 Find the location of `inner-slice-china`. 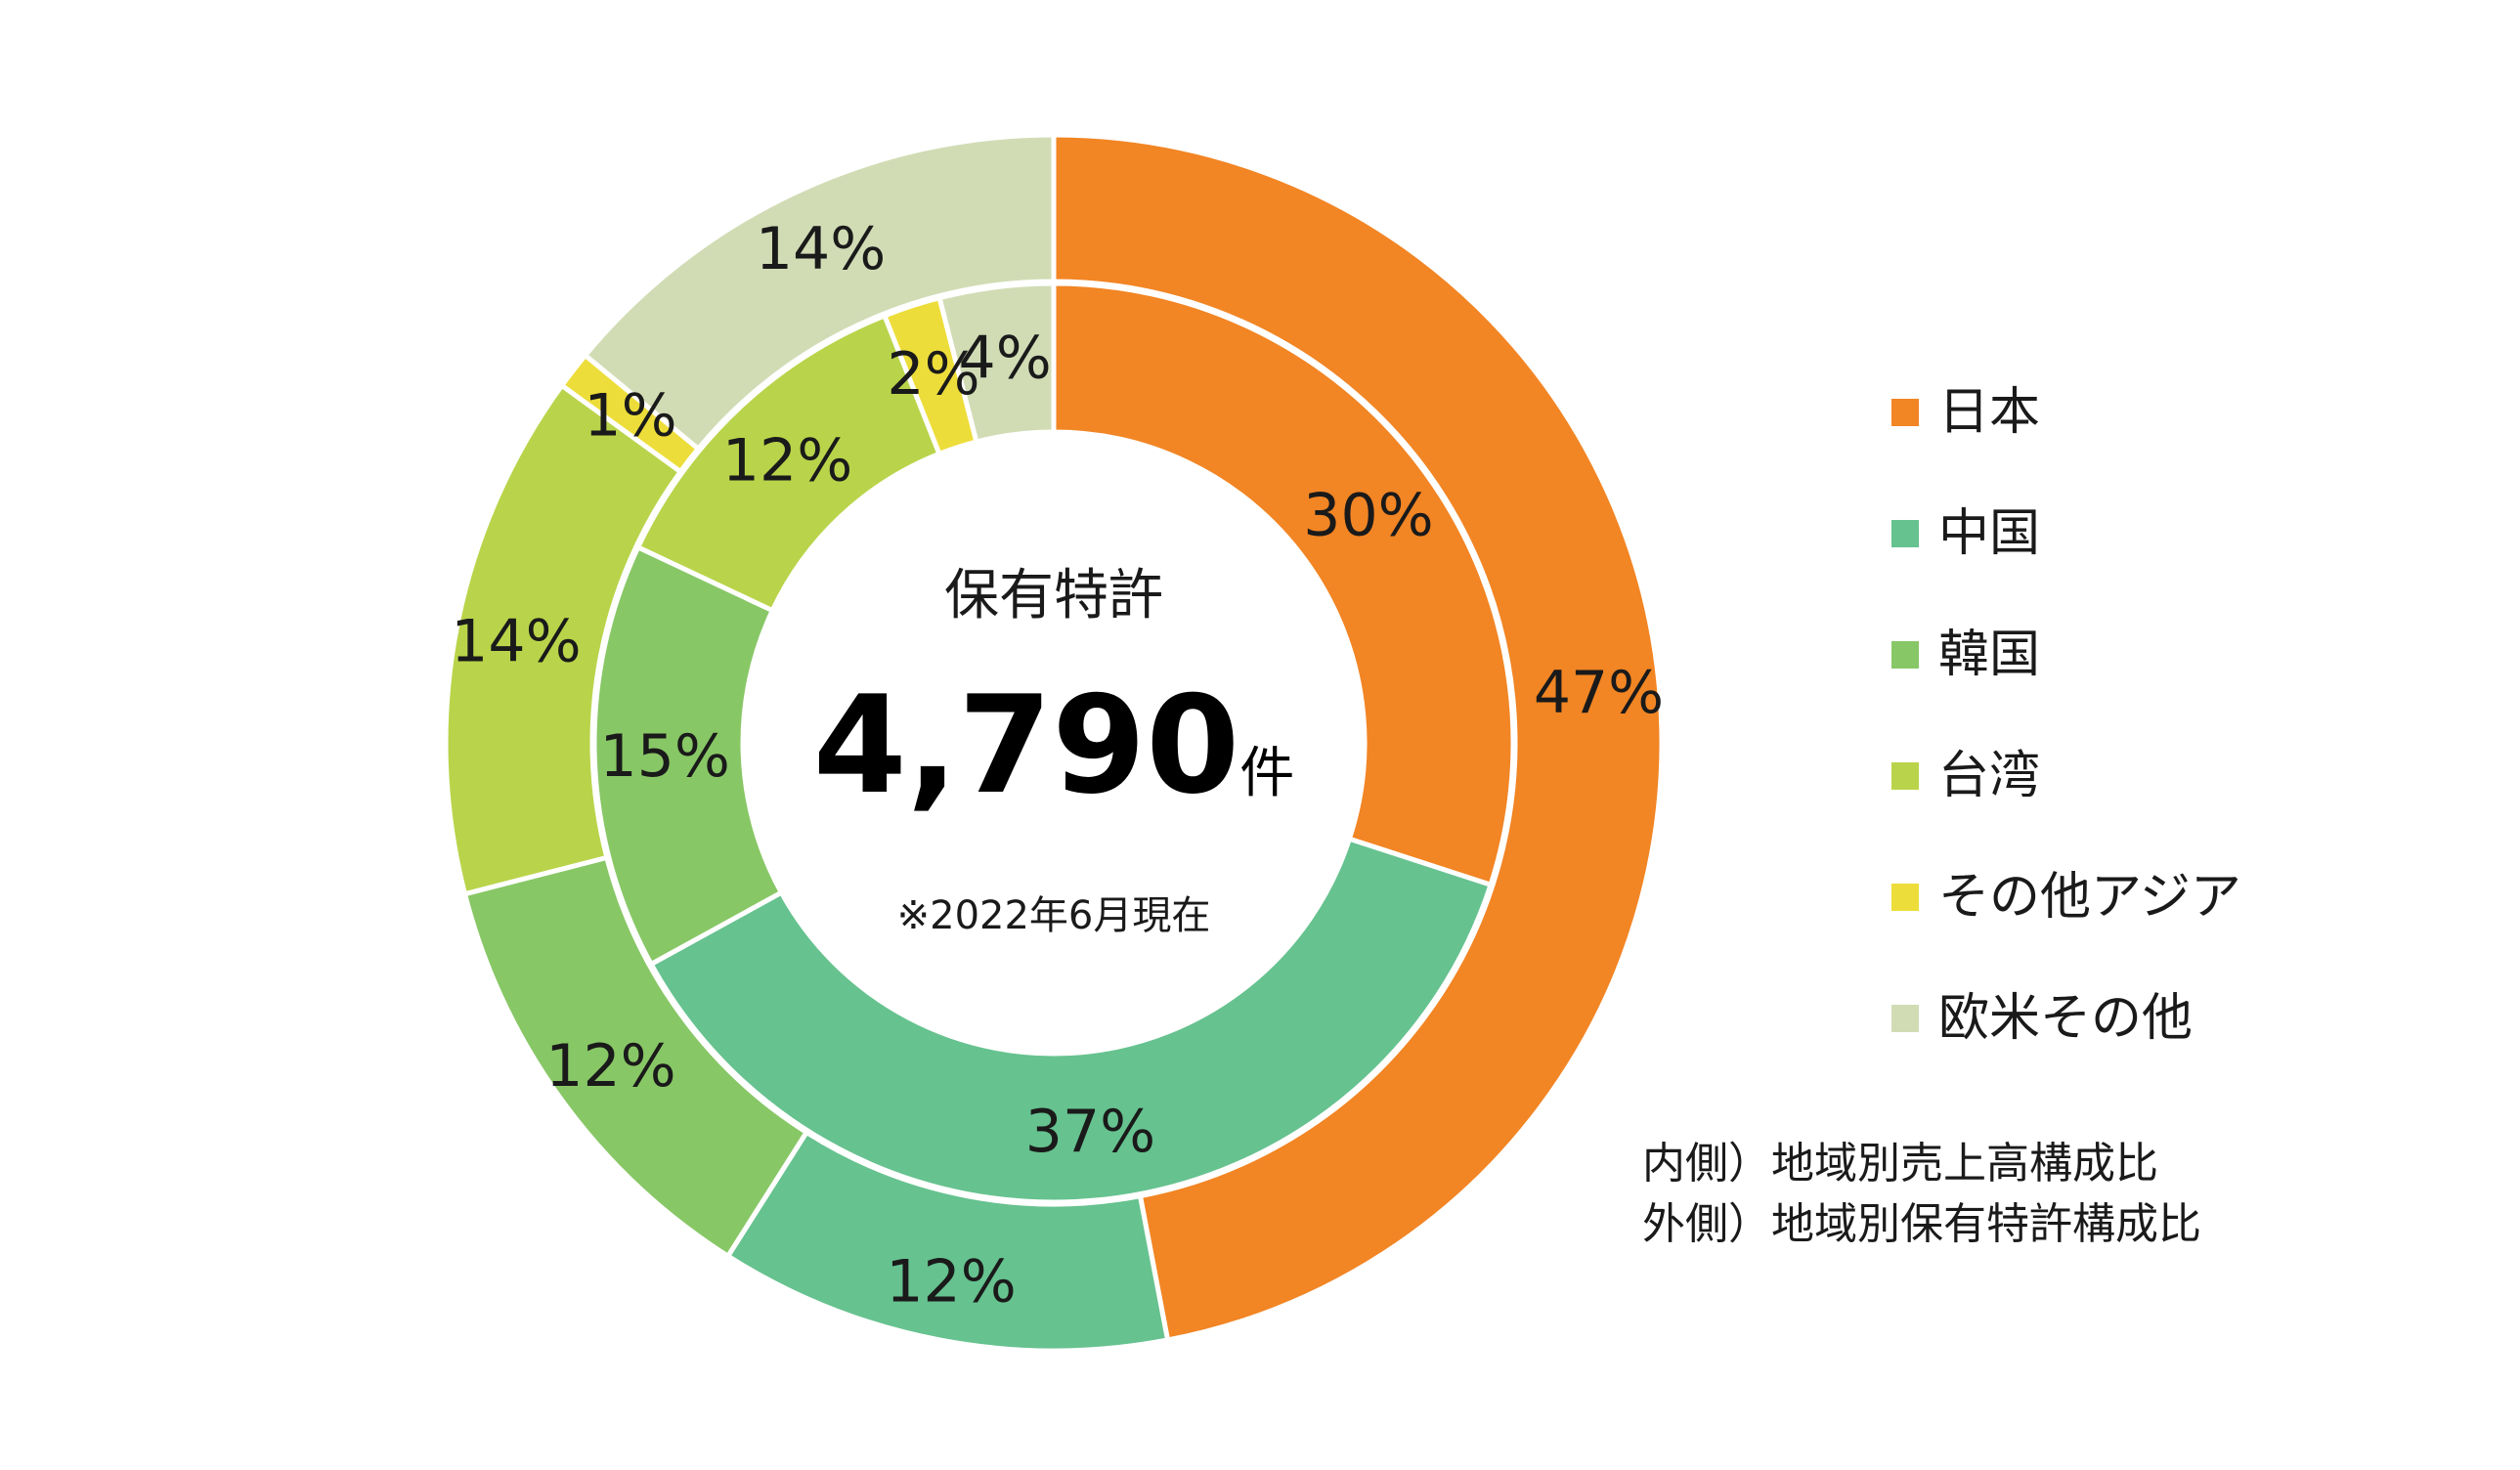

inner-slice-china is located at coordinates (1071, 1020).